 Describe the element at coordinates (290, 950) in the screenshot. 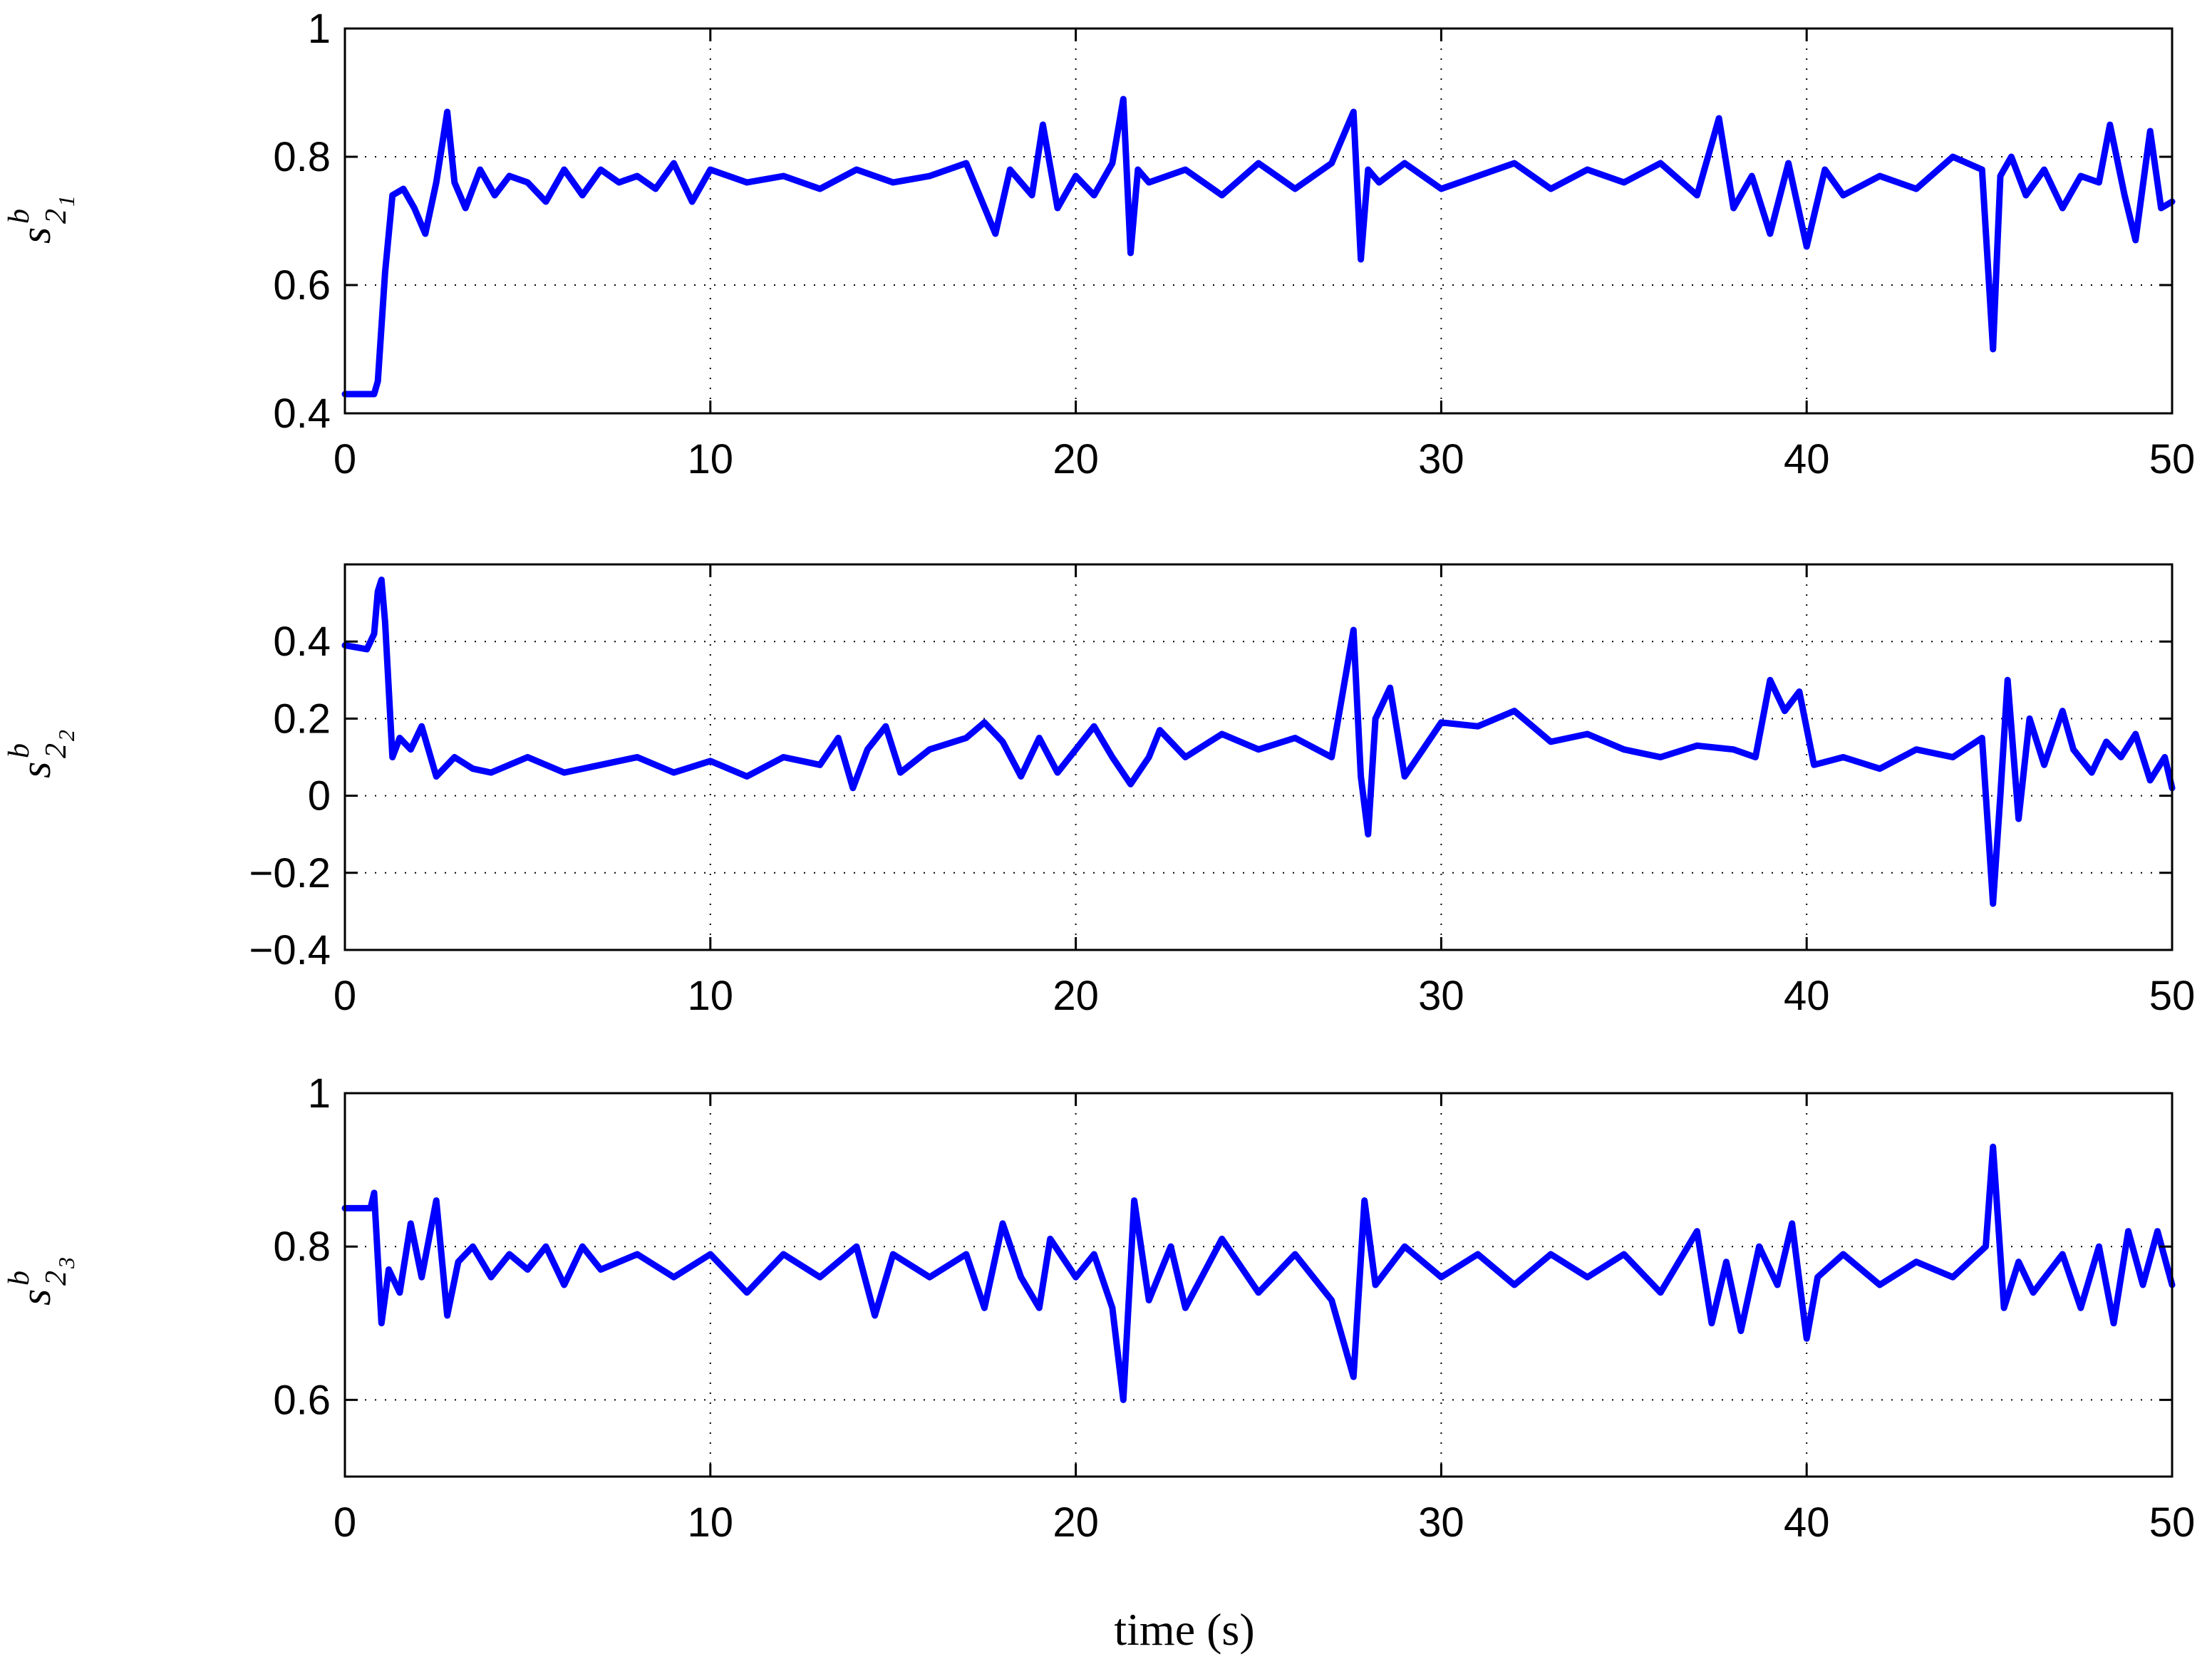

I see `y-tick-label: −0.4` at that location.